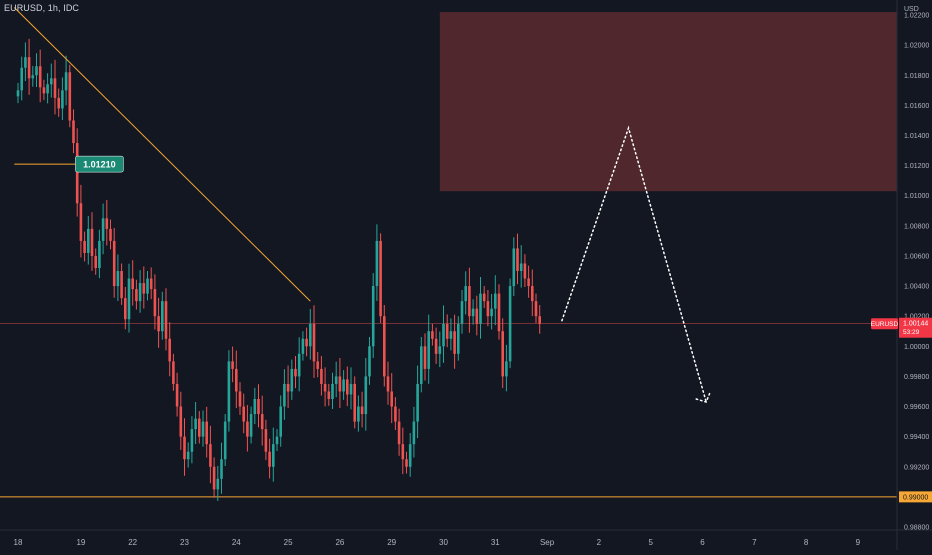  I want to click on symbol-badge, so click(884, 324).